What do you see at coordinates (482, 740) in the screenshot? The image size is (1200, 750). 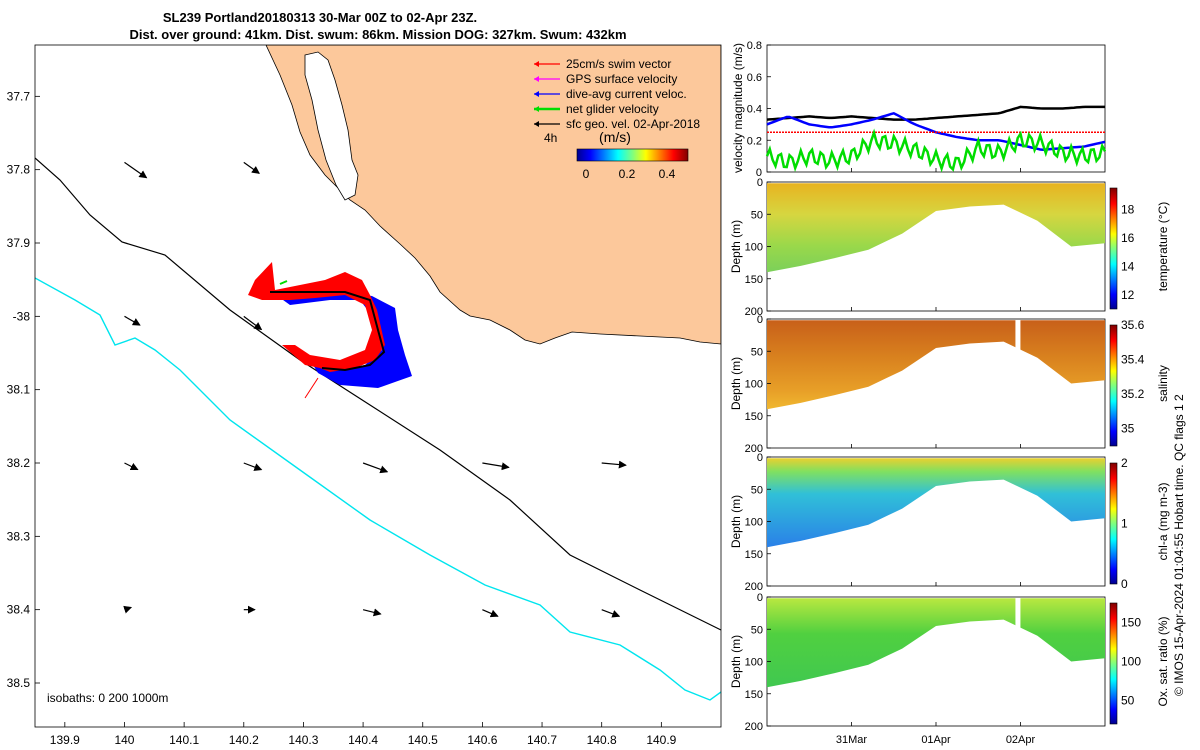 I see `map-x-tick-label: 140.6` at bounding box center [482, 740].